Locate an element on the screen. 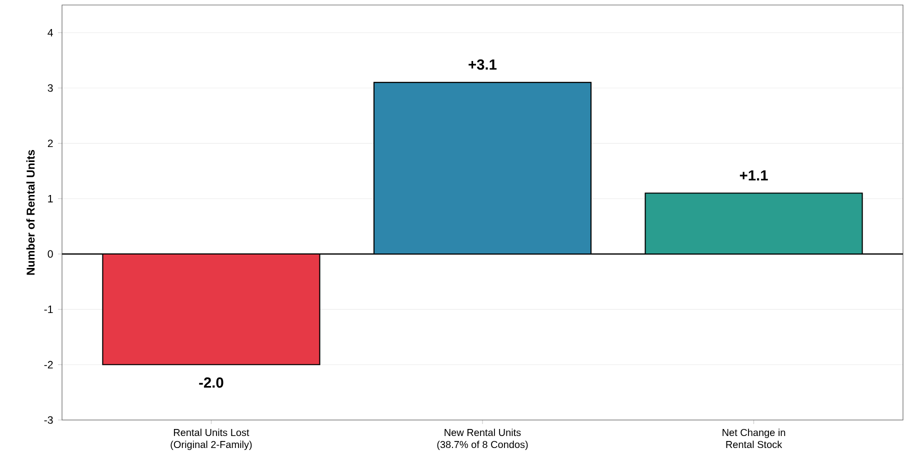  x-tick-label: Net Change in Rental Stock is located at coordinates (754, 438).